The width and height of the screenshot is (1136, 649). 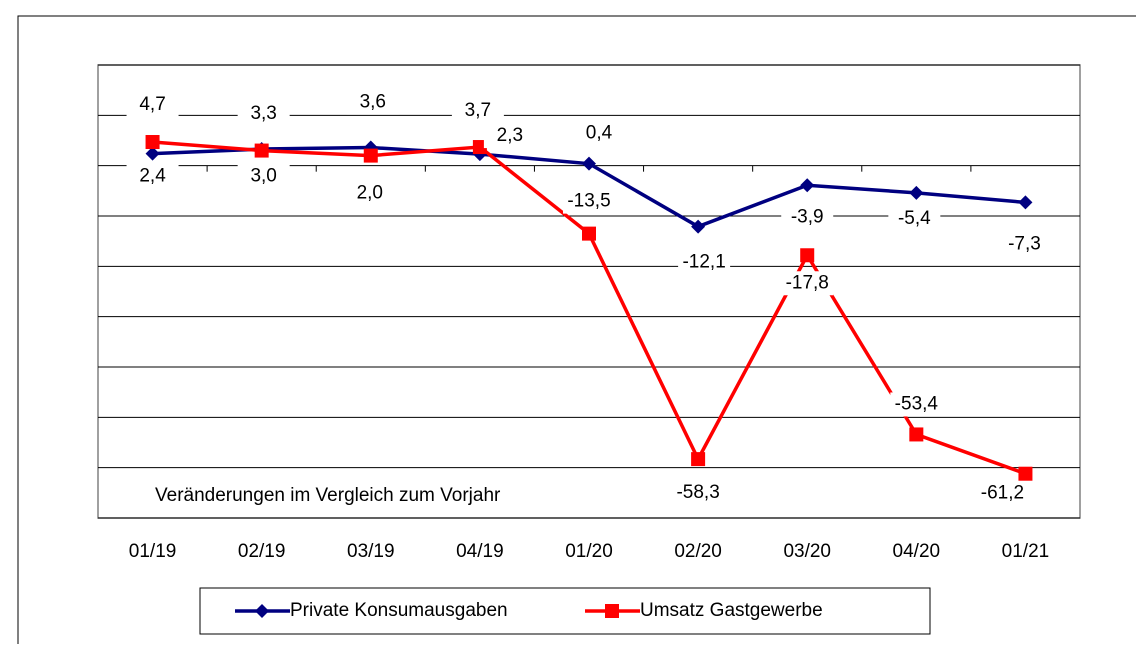 I want to click on x-tick-label: 04/20, so click(x=917, y=551).